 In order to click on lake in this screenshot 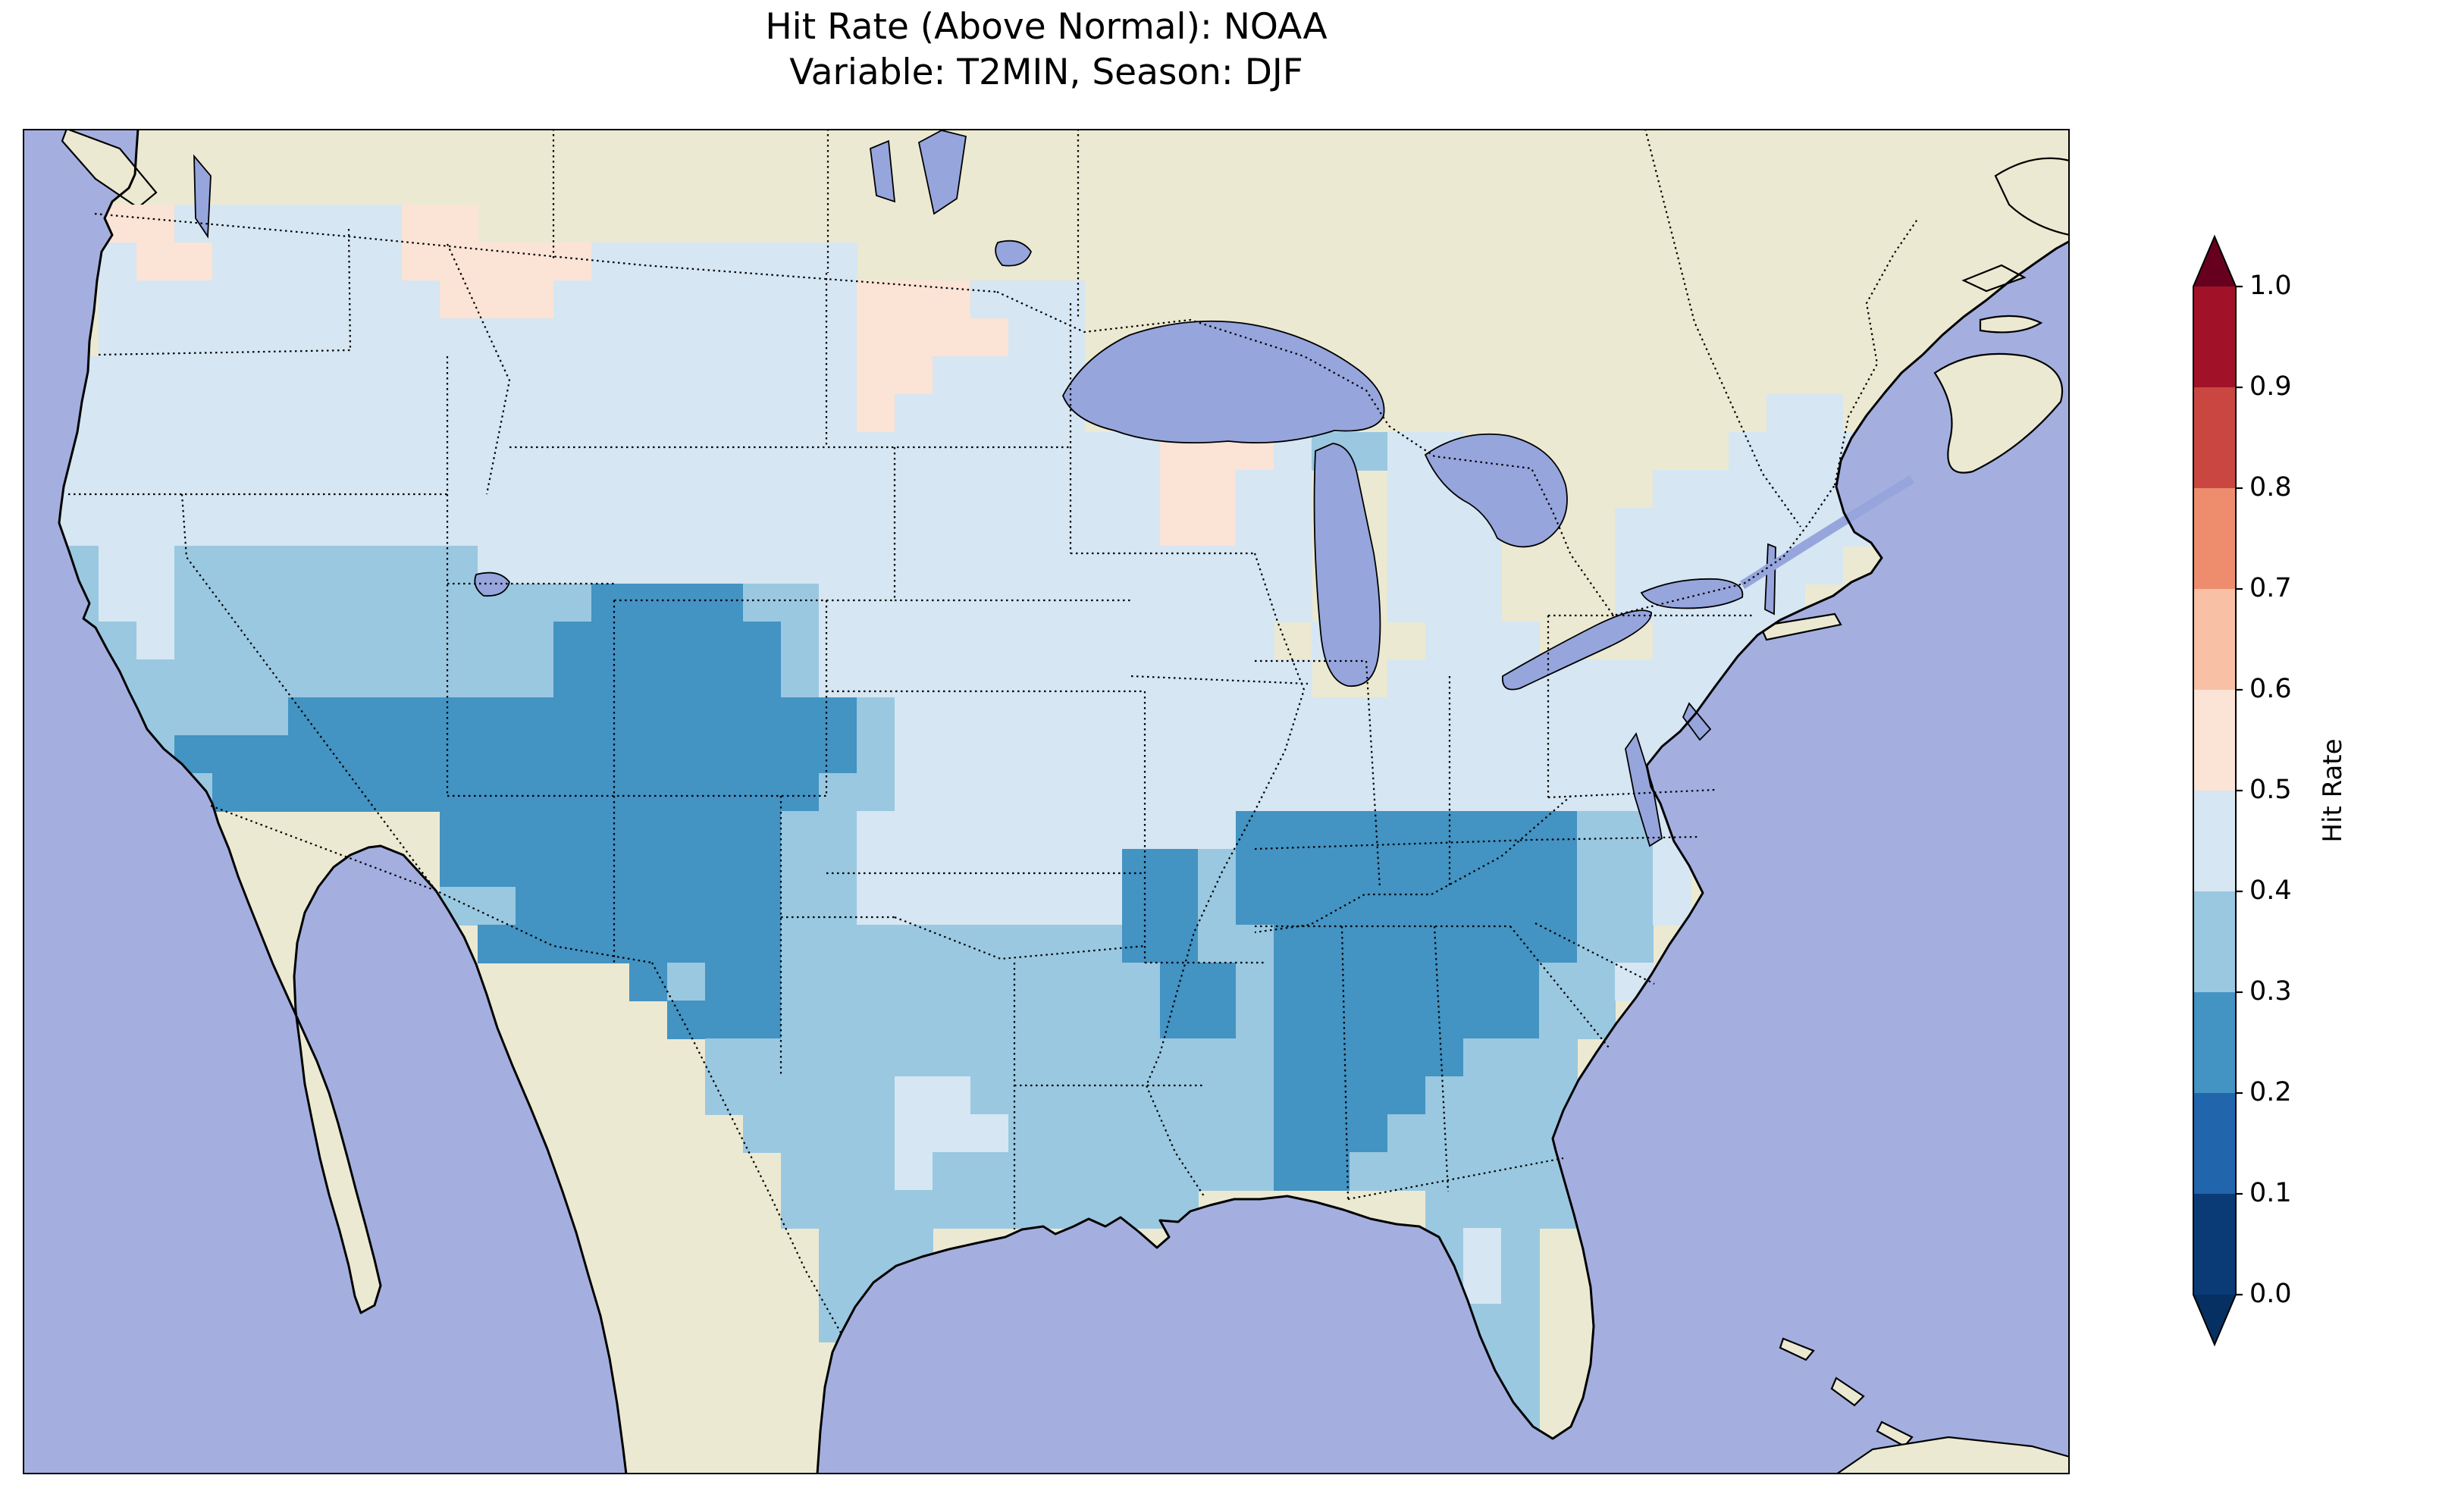, I will do `click(1223, 382)`.